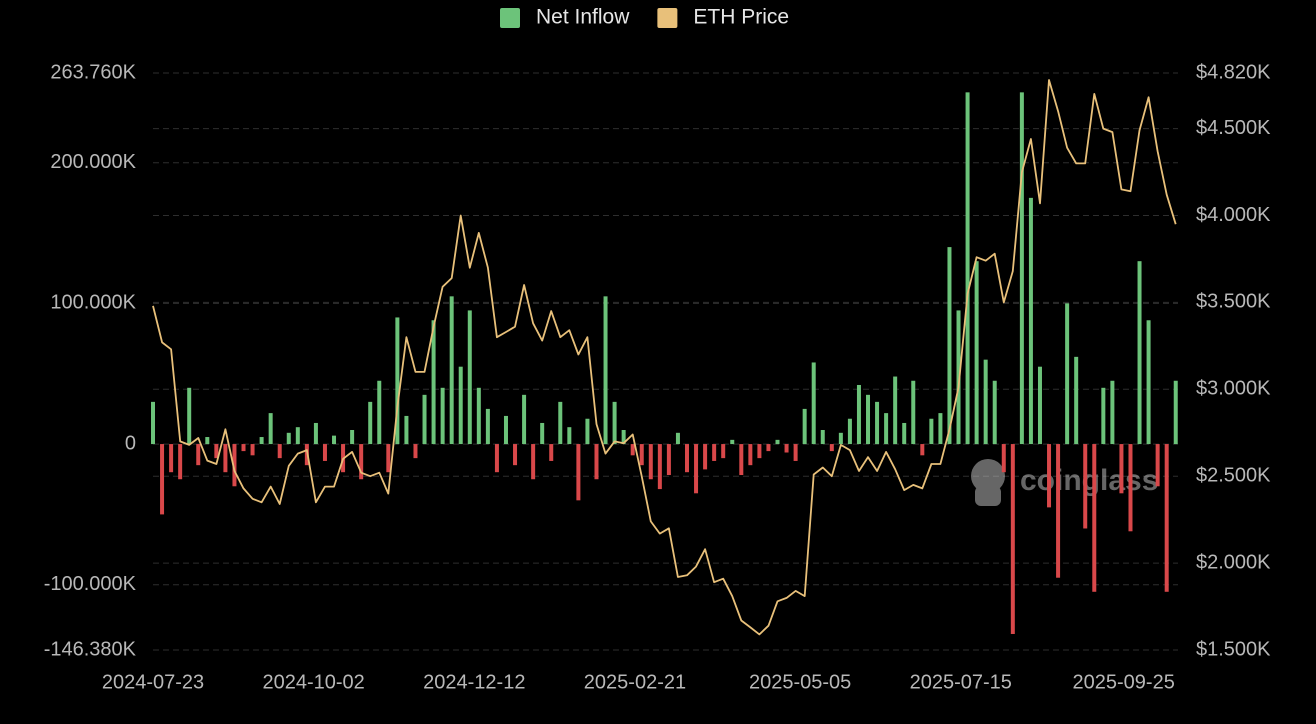  What do you see at coordinates (635, 682) in the screenshot?
I see `x-tick-label: 2025-02-21` at bounding box center [635, 682].